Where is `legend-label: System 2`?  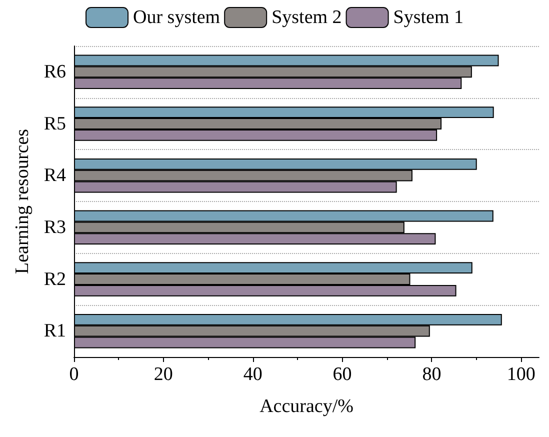 legend-label: System 2 is located at coordinates (307, 17).